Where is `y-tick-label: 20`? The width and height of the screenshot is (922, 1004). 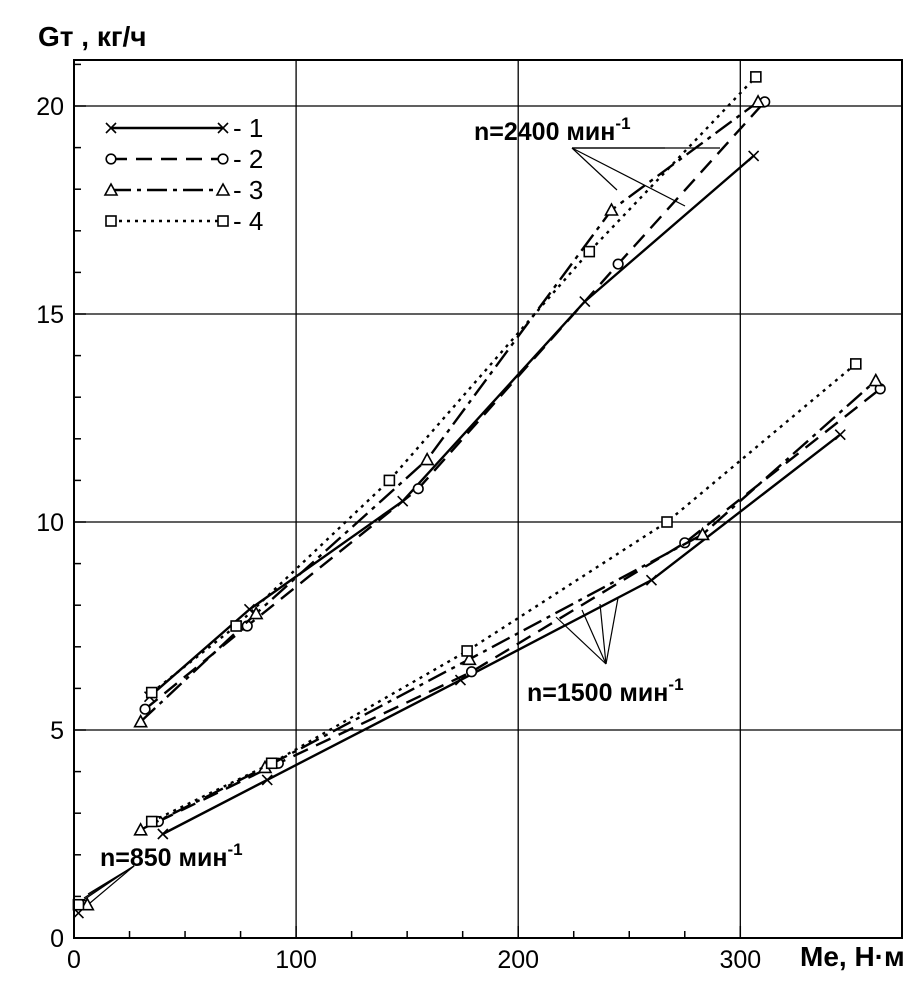 y-tick-label: 20 is located at coordinates (50, 107).